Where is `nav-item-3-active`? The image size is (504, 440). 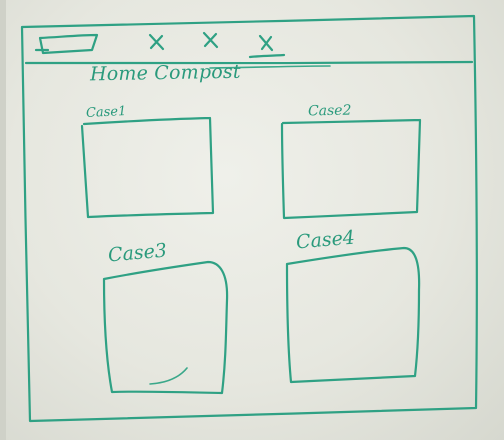
nav-item-3-active is located at coordinates (267, 46).